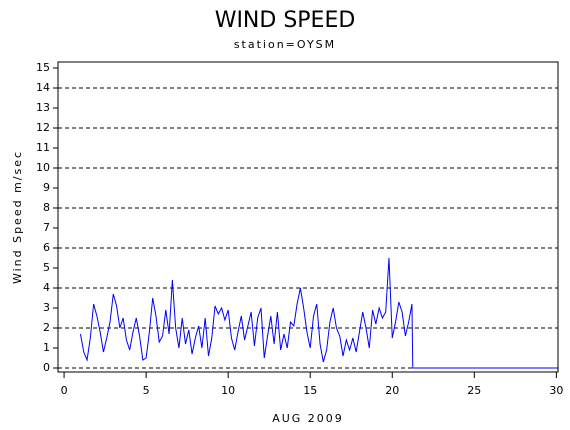  Describe the element at coordinates (46, 187) in the screenshot. I see `y-tick-label: 9` at that location.